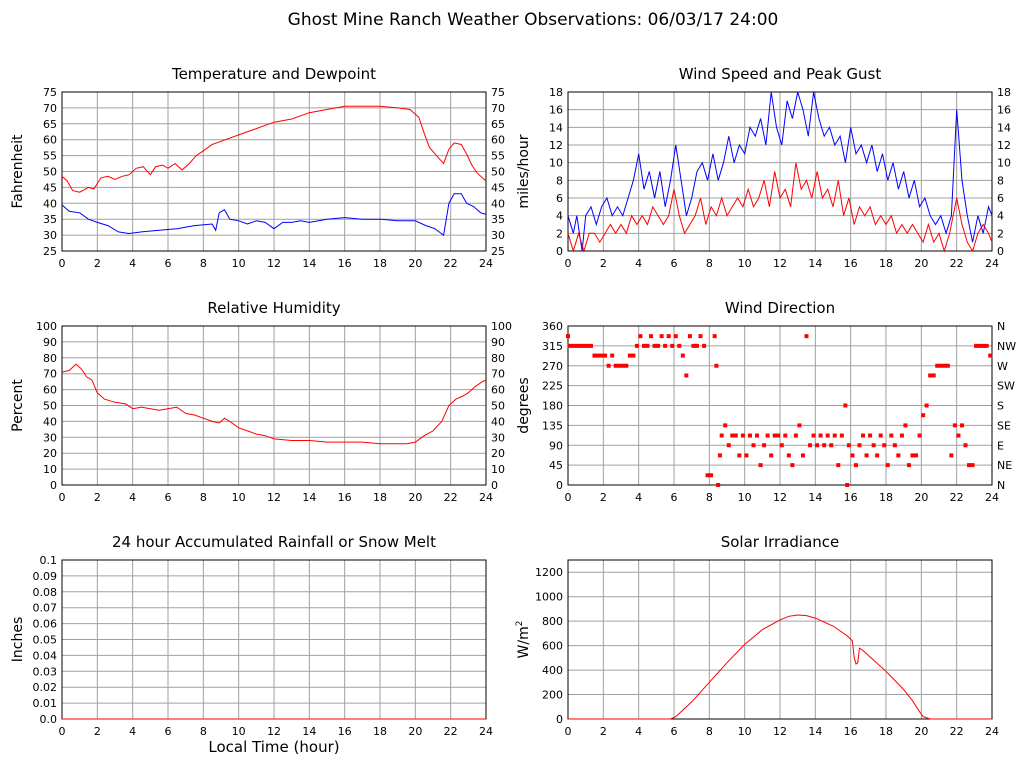 The width and height of the screenshot is (1027, 776). Describe the element at coordinates (559, 198) in the screenshot. I see `wind-y-tick: 6` at that location.